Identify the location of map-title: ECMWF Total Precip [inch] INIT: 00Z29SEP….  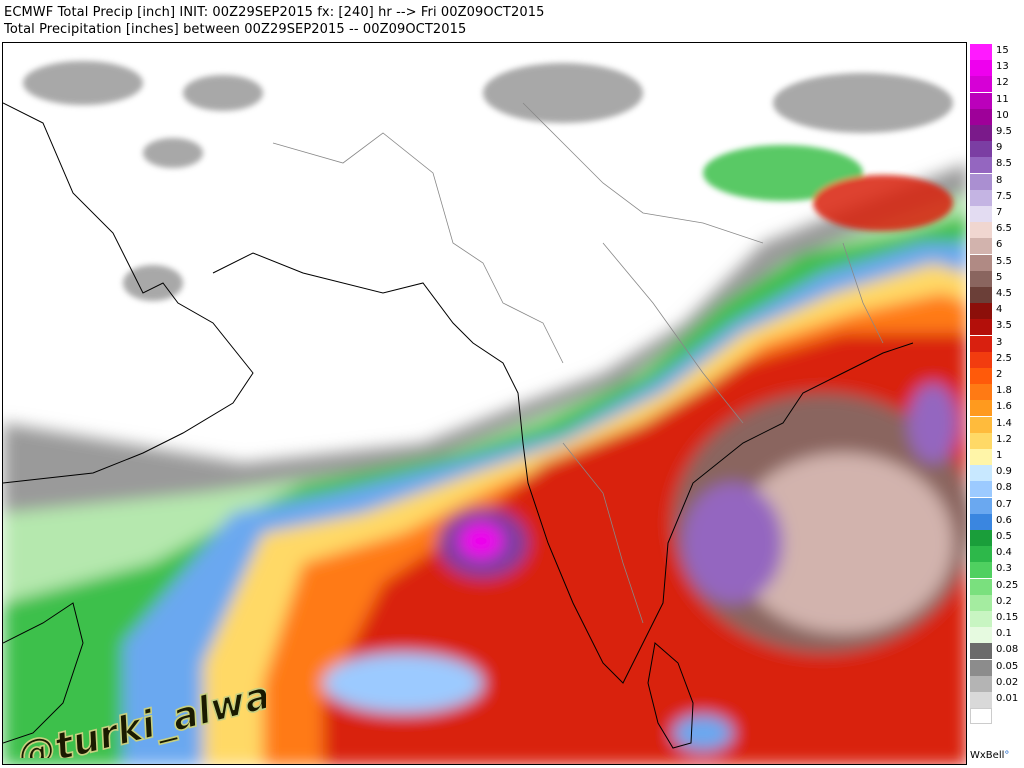
(274, 12).